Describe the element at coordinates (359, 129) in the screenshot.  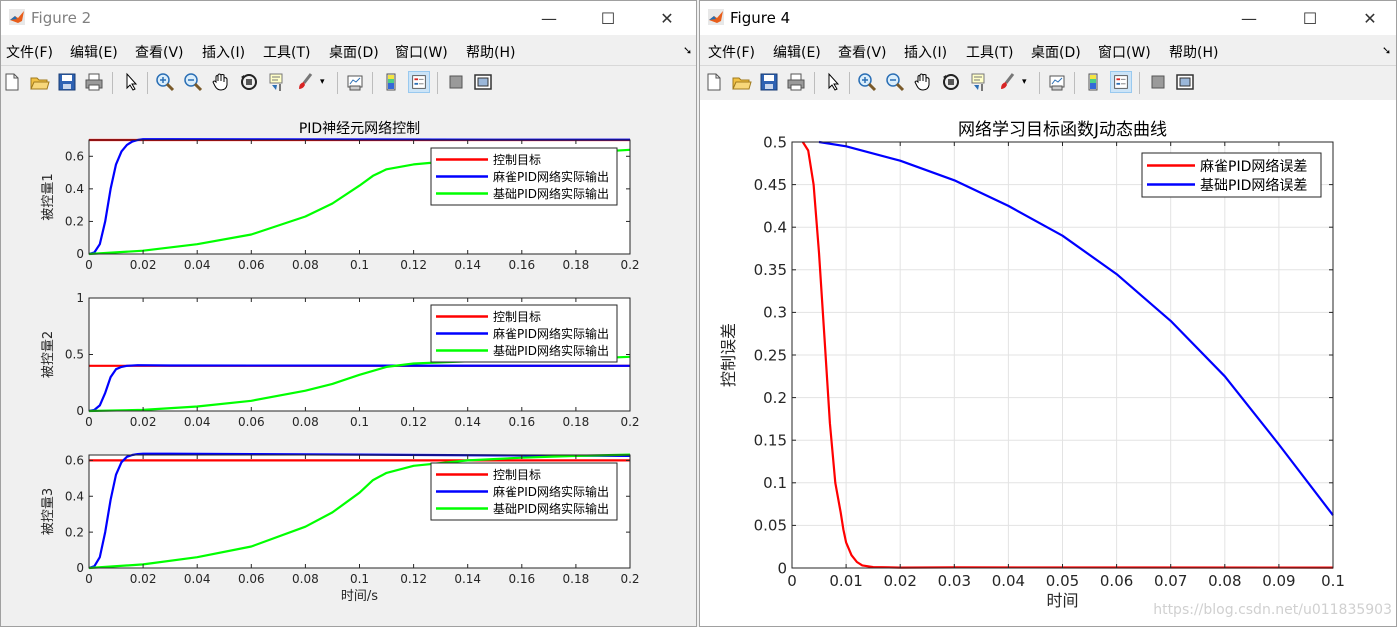
I see `chart-title: PID神经元网络控制` at that location.